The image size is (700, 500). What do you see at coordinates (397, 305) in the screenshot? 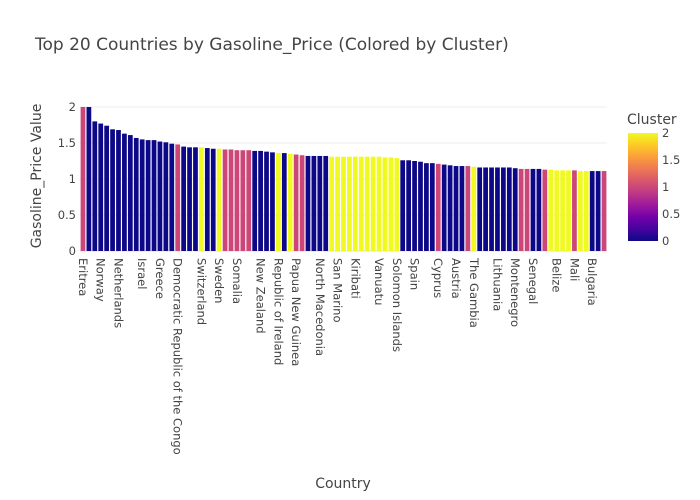
I see `x-tick-label: Solomon Islands` at bounding box center [397, 305].